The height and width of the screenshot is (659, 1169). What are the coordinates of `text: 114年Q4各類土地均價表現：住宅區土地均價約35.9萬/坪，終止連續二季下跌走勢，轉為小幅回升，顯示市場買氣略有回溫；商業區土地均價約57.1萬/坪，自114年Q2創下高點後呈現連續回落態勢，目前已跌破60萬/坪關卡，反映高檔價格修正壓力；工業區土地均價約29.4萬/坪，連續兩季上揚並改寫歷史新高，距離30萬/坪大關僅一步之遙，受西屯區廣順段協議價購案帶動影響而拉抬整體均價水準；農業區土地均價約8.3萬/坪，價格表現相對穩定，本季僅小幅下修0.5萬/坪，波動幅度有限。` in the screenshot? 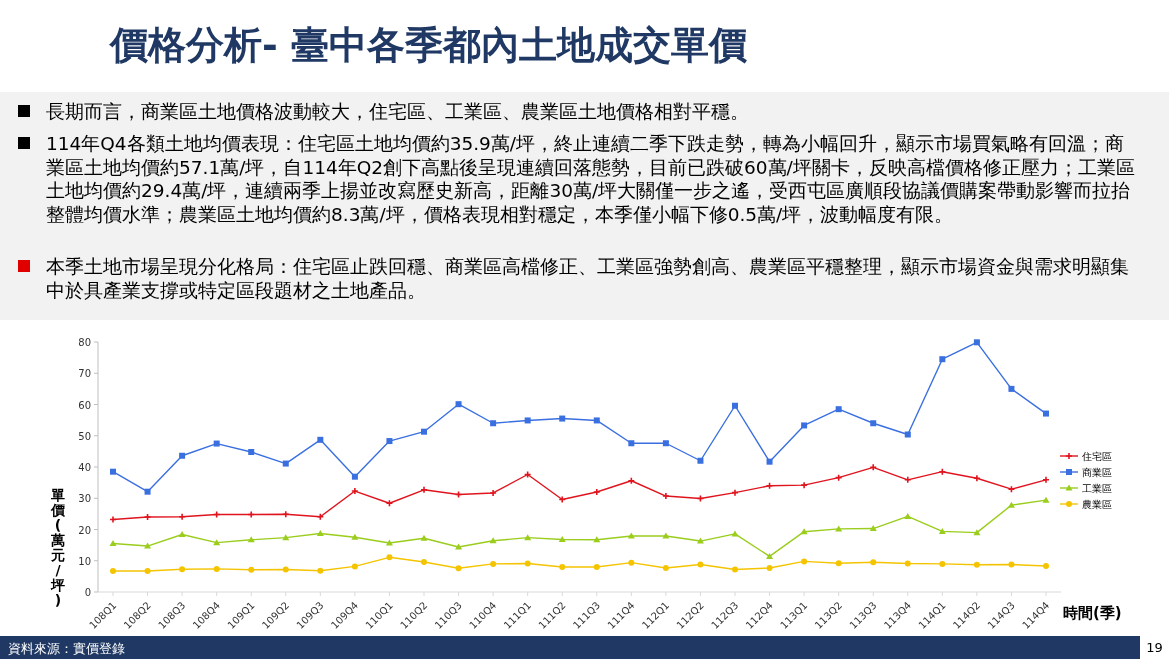 It's located at (591, 179).